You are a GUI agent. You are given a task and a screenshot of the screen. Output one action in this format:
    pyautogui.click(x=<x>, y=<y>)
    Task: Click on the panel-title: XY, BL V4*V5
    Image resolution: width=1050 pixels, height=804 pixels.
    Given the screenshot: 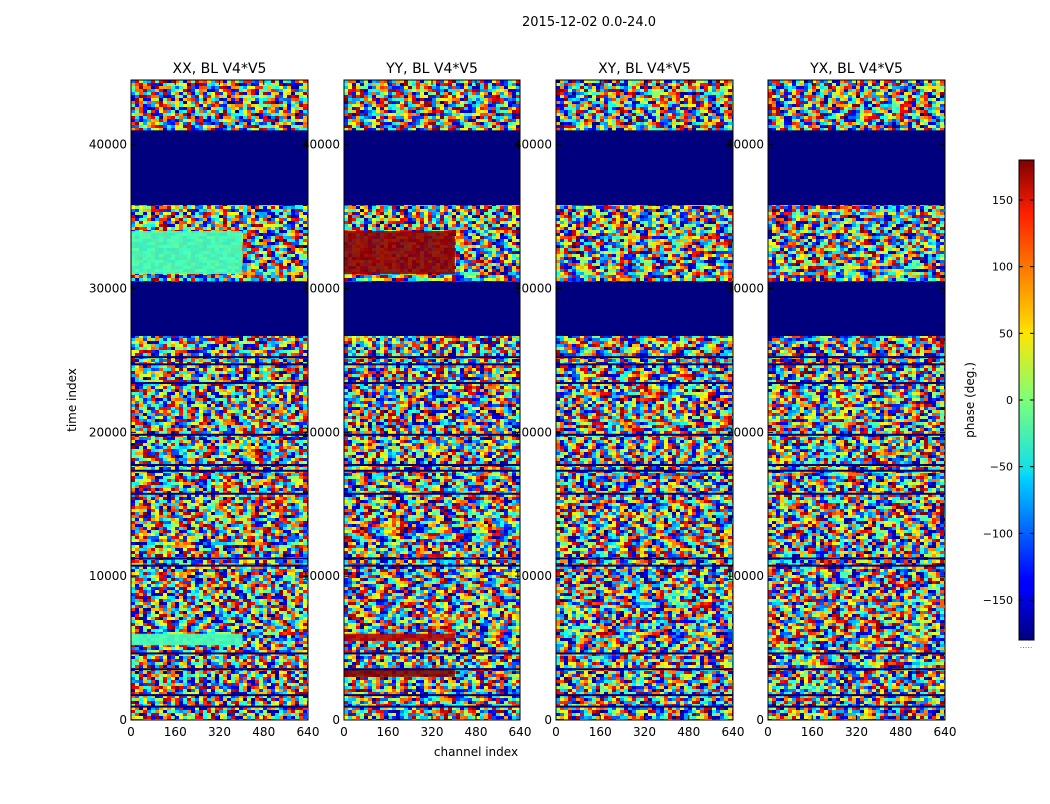 What is the action you would take?
    pyautogui.click(x=644, y=69)
    